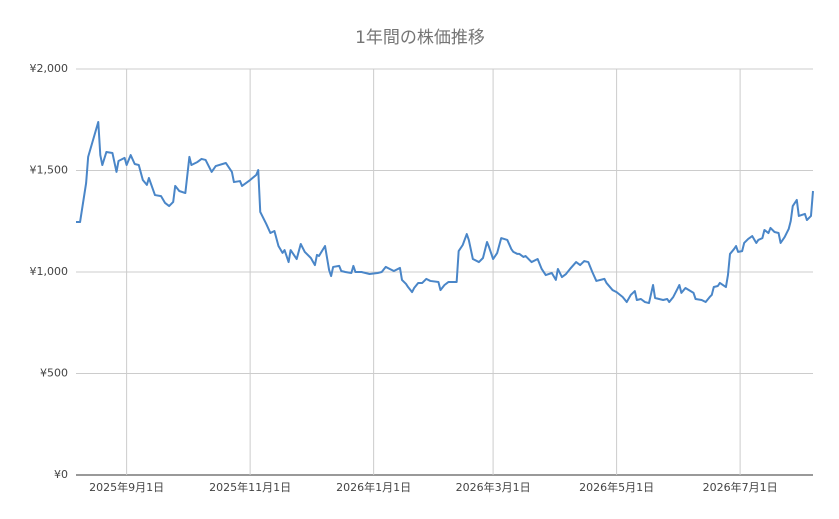 The height and width of the screenshot is (519, 839). I want to click on y-tick-label: ¥1,000, so click(49, 271).